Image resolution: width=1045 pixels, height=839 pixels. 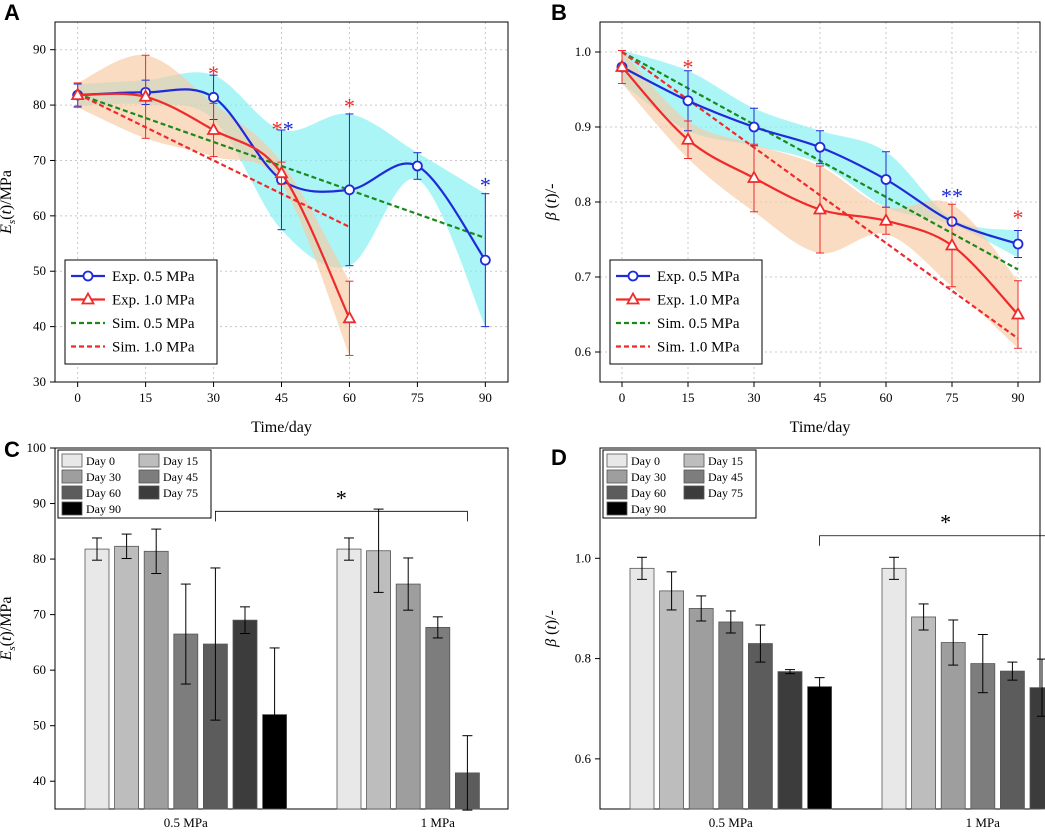 I want to click on panel-letter-d: D, so click(x=559, y=457).